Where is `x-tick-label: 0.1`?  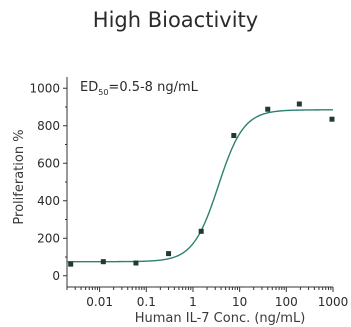
x-tick-label: 0.1 is located at coordinates (146, 302).